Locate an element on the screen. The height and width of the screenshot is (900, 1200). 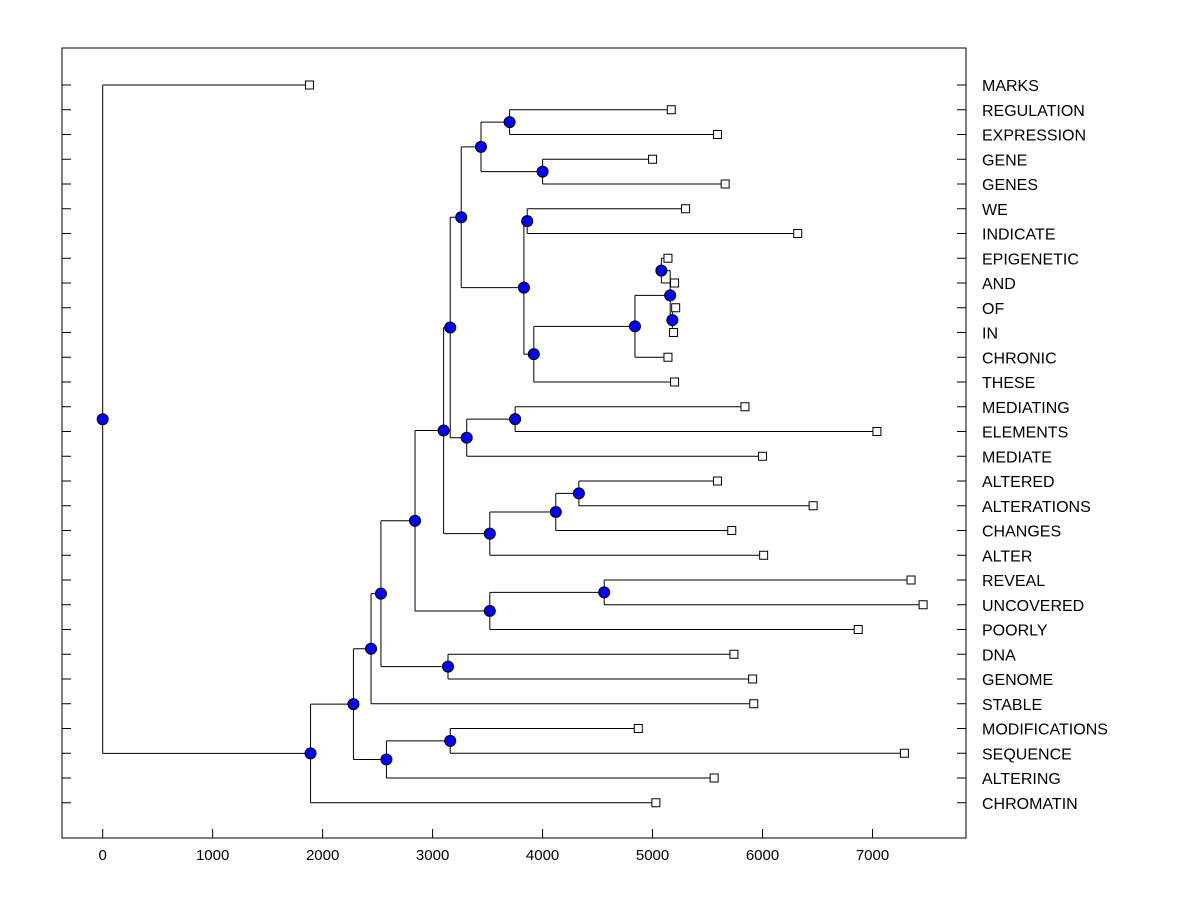
leaf-label: CHRONIC is located at coordinates (1019, 358).